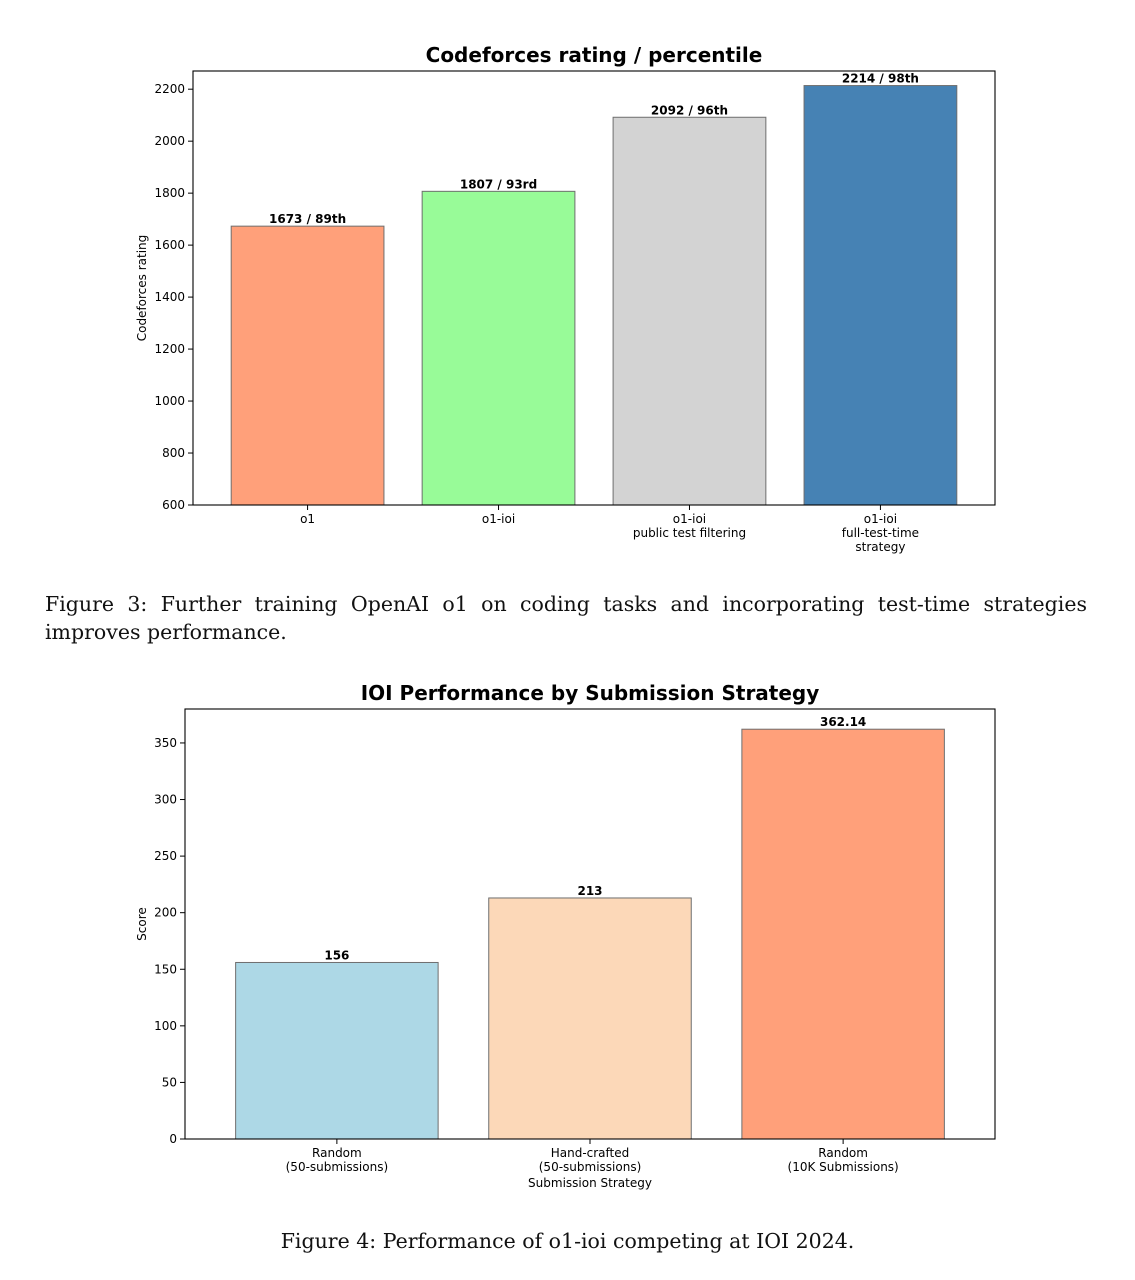  What do you see at coordinates (165, 743) in the screenshot?
I see `y-tick-label: 350` at bounding box center [165, 743].